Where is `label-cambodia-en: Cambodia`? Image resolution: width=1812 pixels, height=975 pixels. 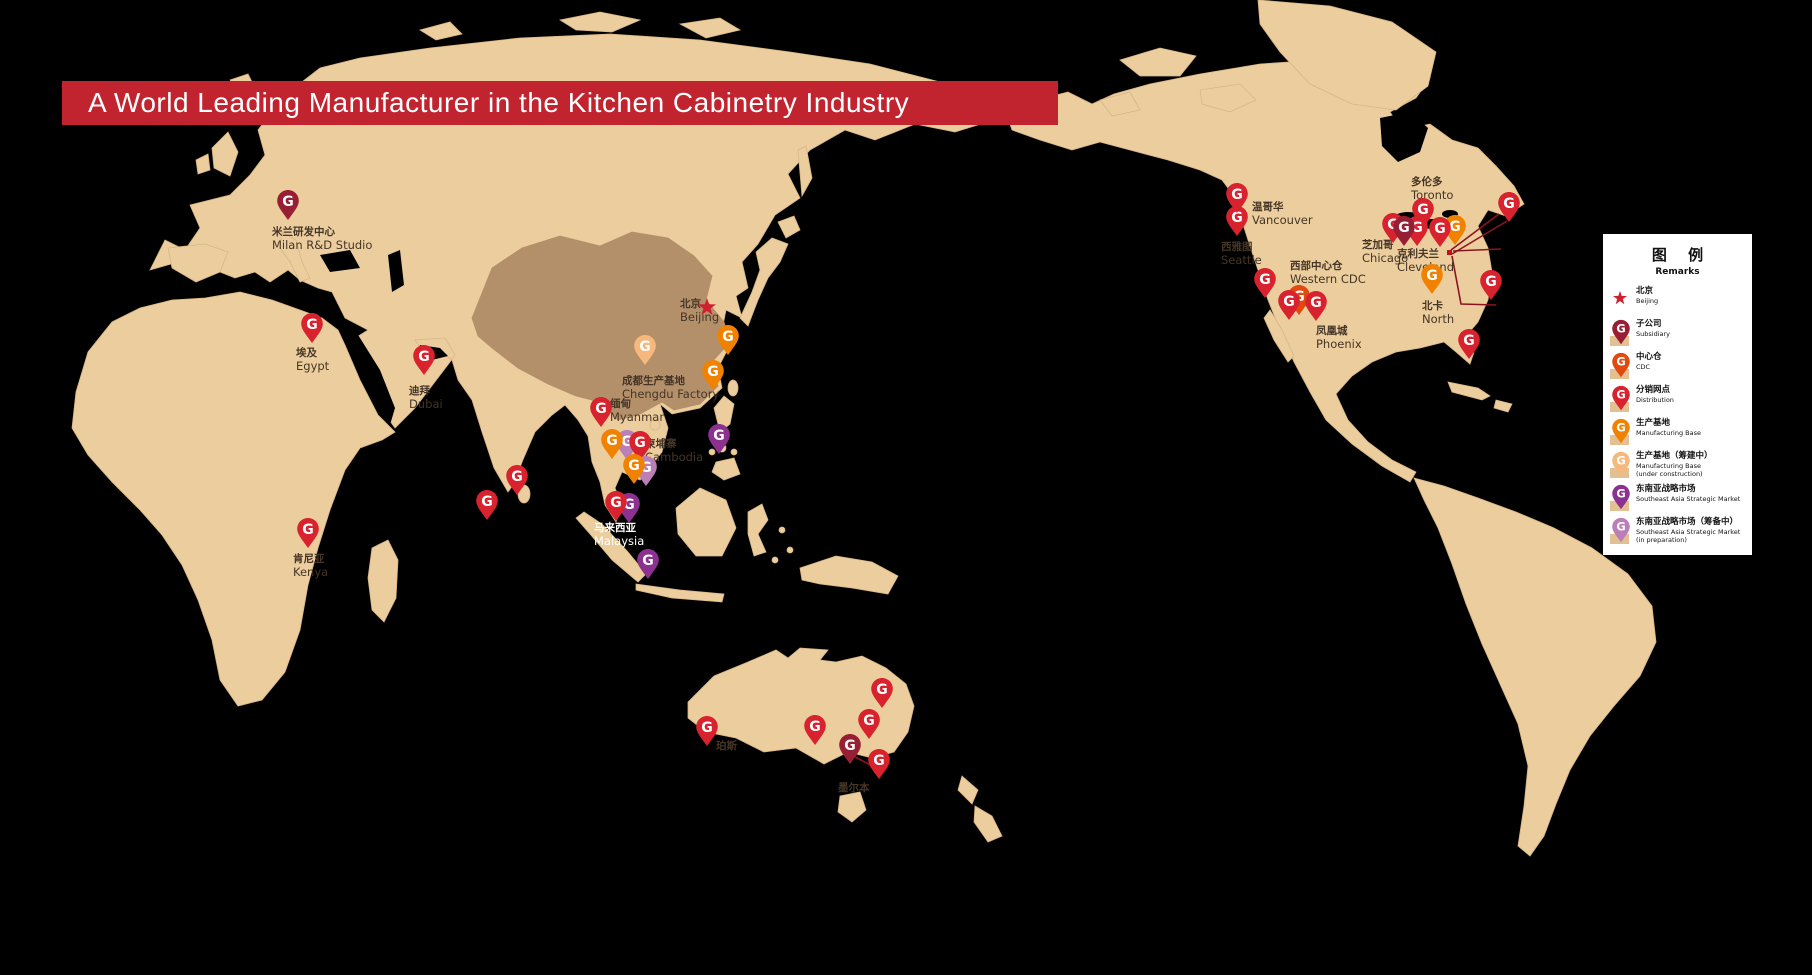
label-cambodia-en: Cambodia is located at coordinates (674, 456).